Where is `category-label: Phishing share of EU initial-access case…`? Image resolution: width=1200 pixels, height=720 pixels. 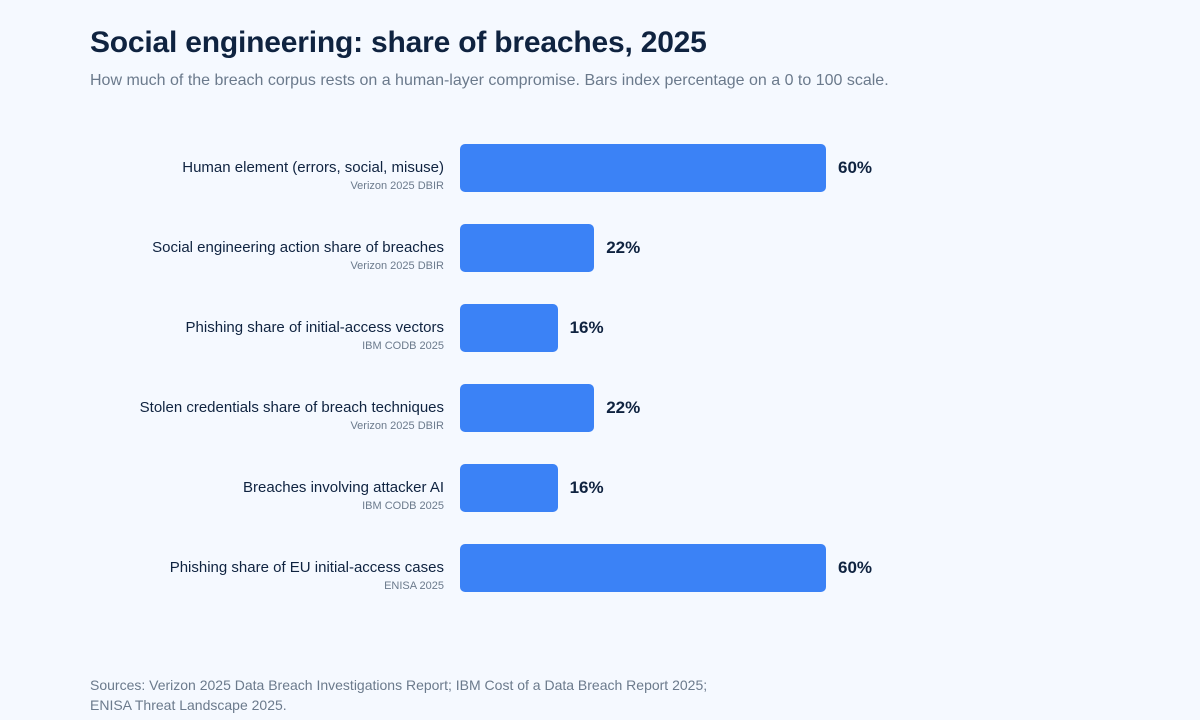 category-label: Phishing share of EU initial-access case… is located at coordinates (306, 567).